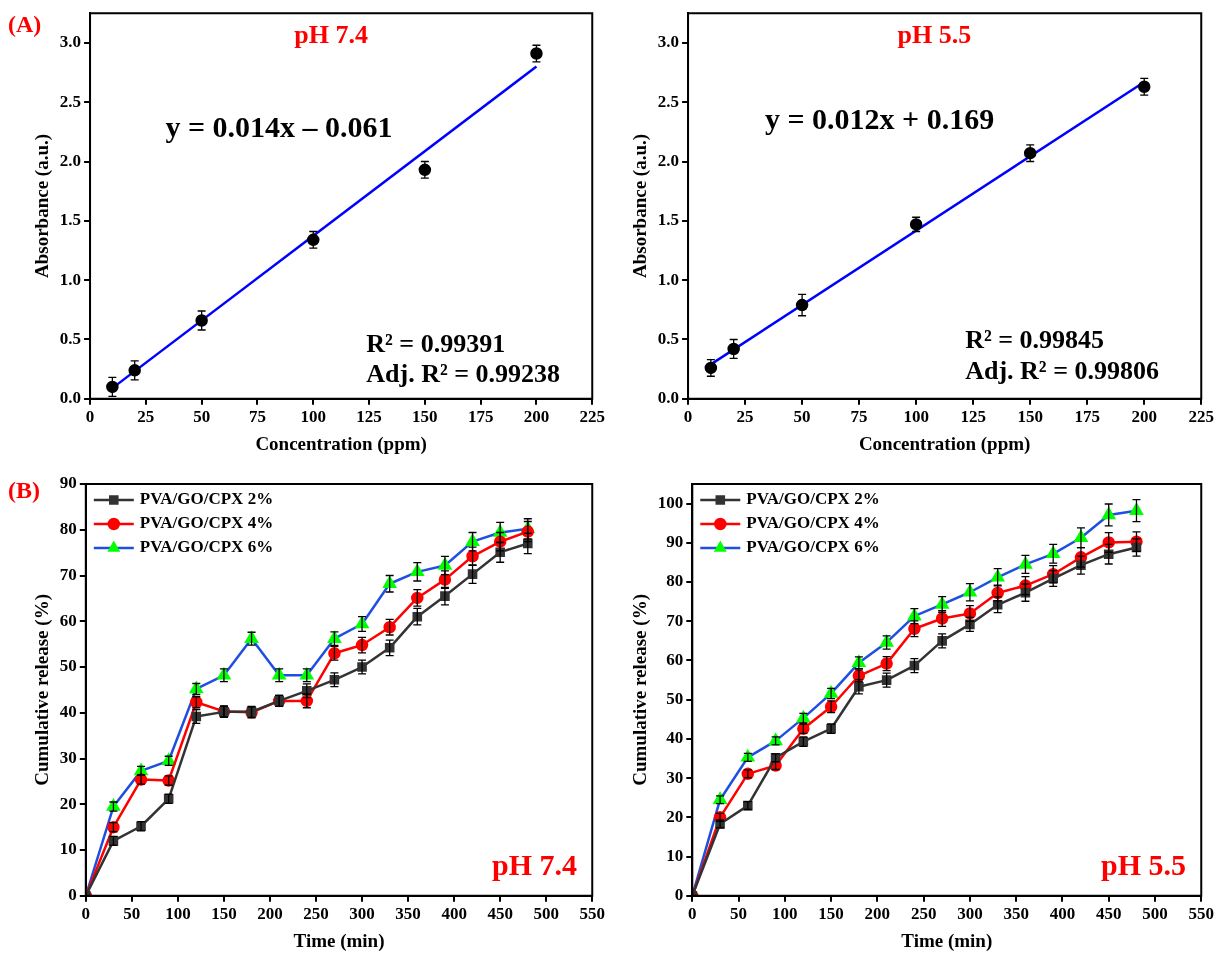 The height and width of the screenshot is (959, 1217). What do you see at coordinates (1062, 370) in the screenshot?
I see `annotation: Adj. R² = 0.99806` at bounding box center [1062, 370].